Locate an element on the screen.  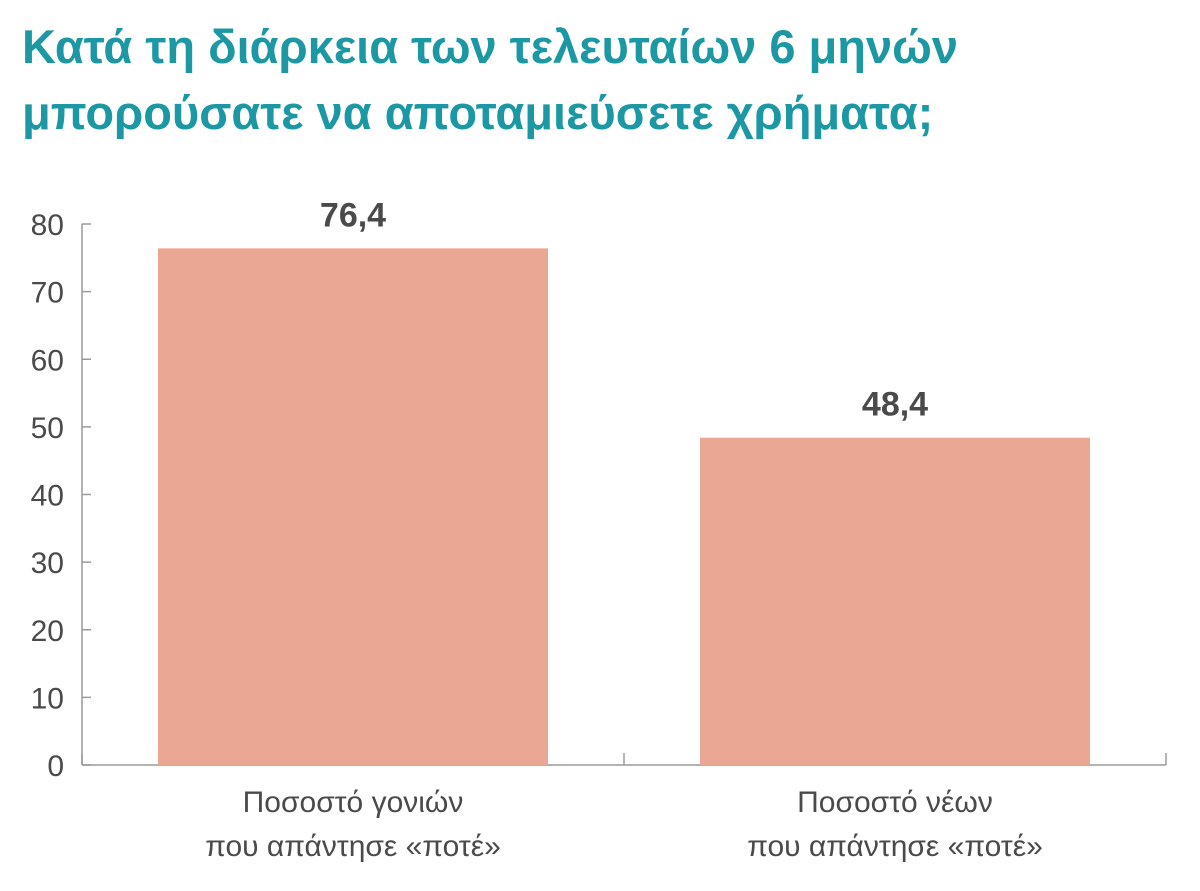
y-tick-label: 30 is located at coordinates (47, 563).